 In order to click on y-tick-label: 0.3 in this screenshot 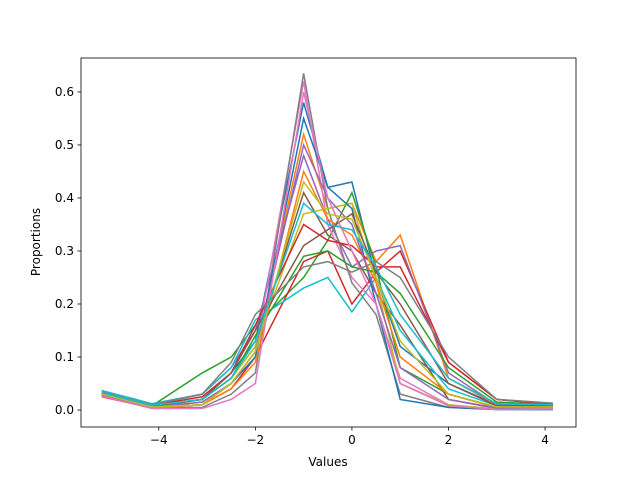, I will do `click(64, 251)`.